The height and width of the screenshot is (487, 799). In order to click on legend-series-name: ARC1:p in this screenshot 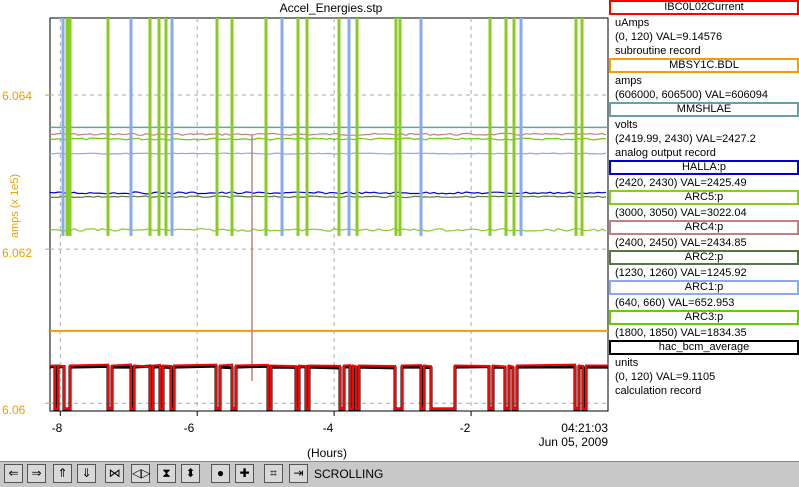, I will do `click(704, 287)`.